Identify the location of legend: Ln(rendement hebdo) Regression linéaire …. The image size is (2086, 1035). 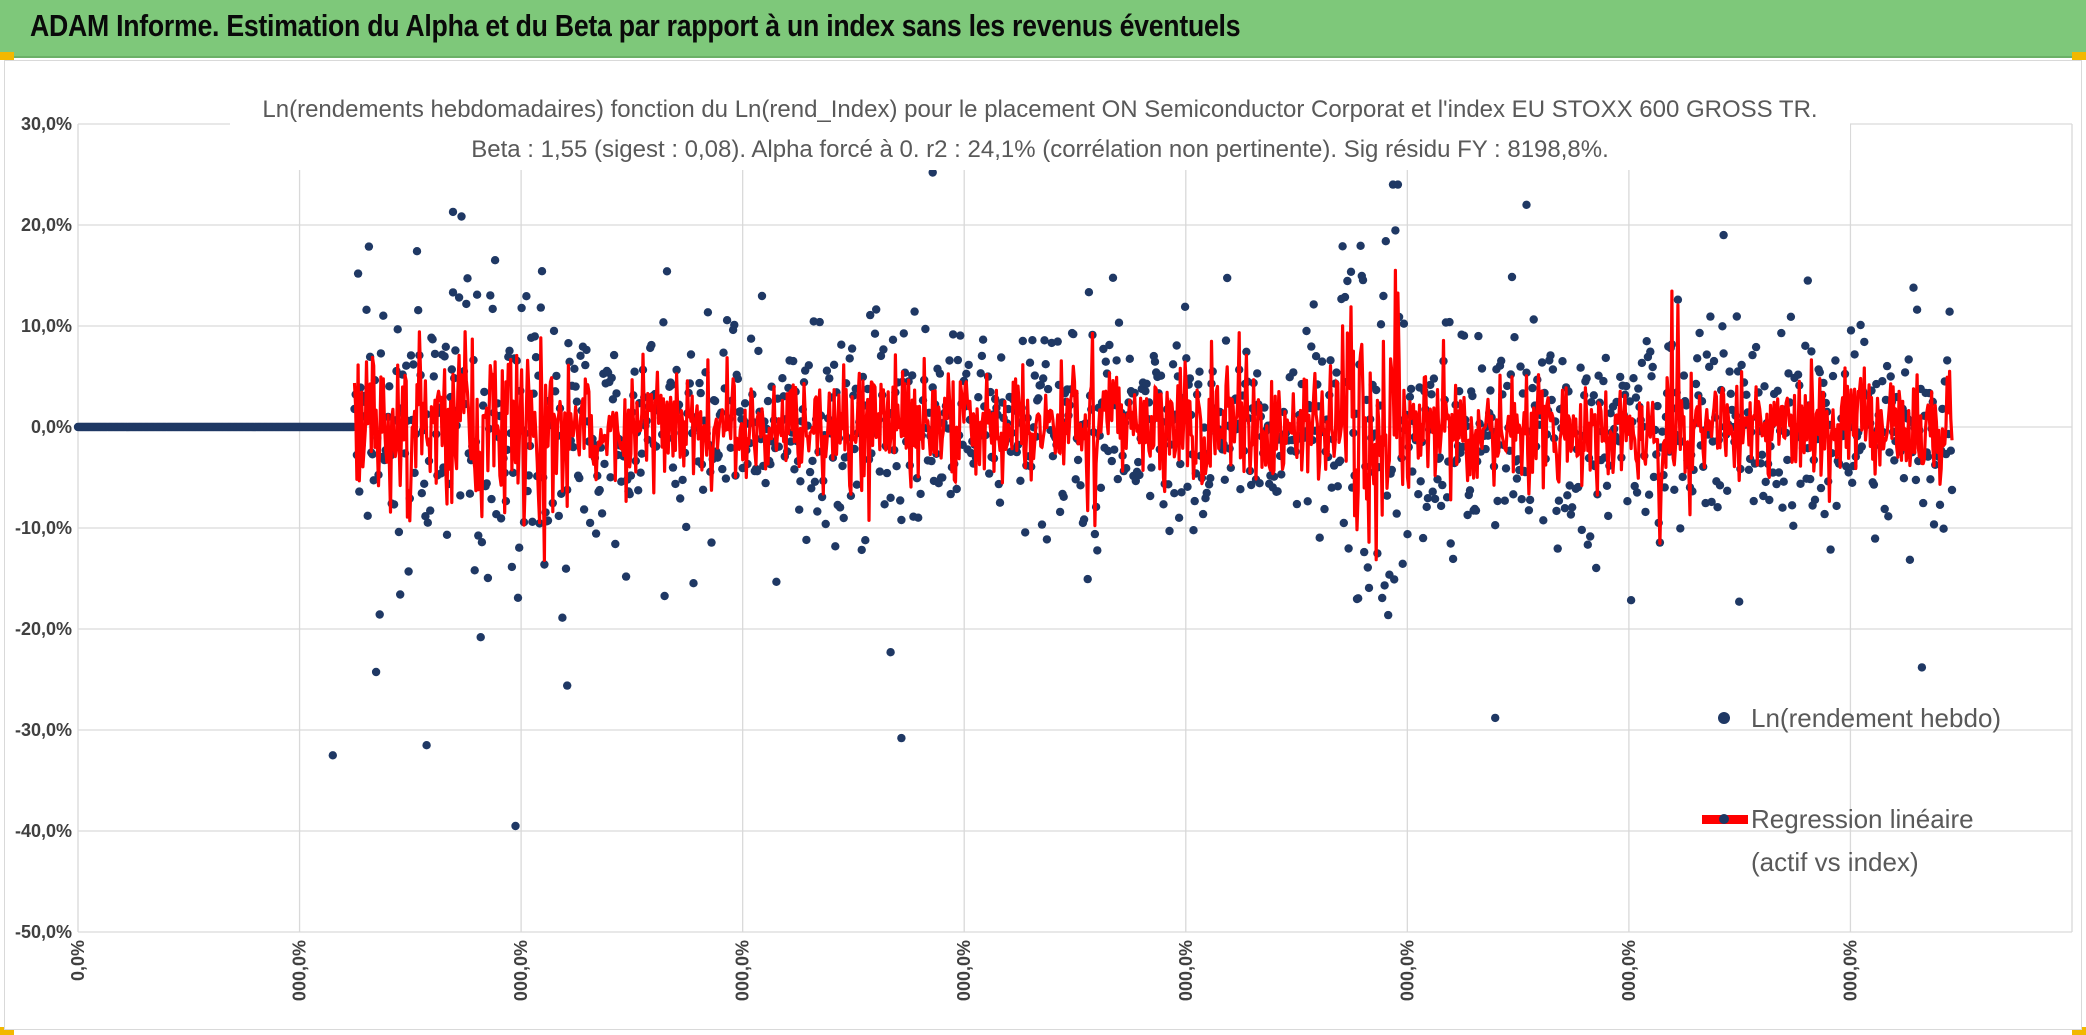
(1851, 790).